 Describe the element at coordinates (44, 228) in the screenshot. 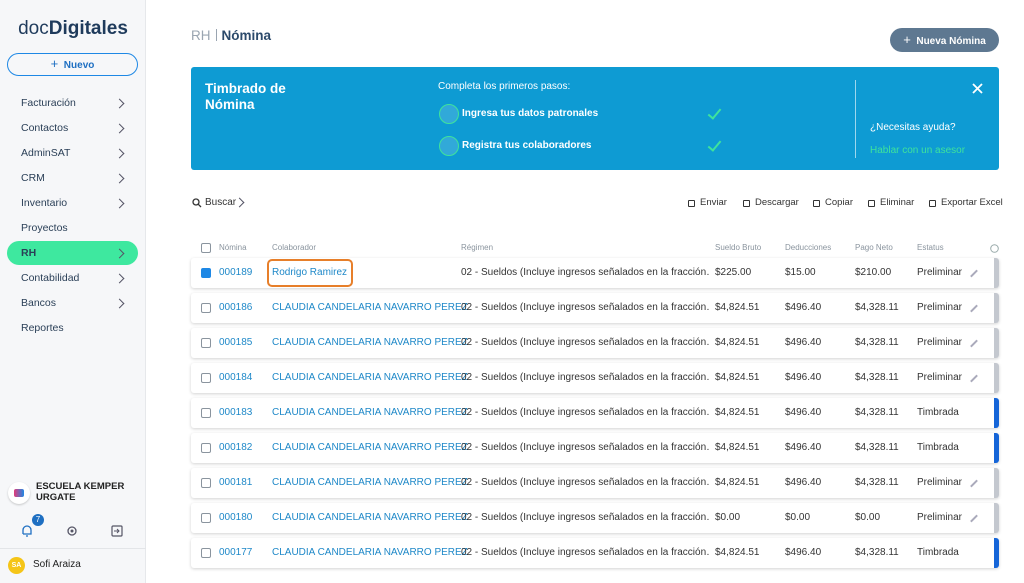

I see `nav-item: Proyectos` at that location.